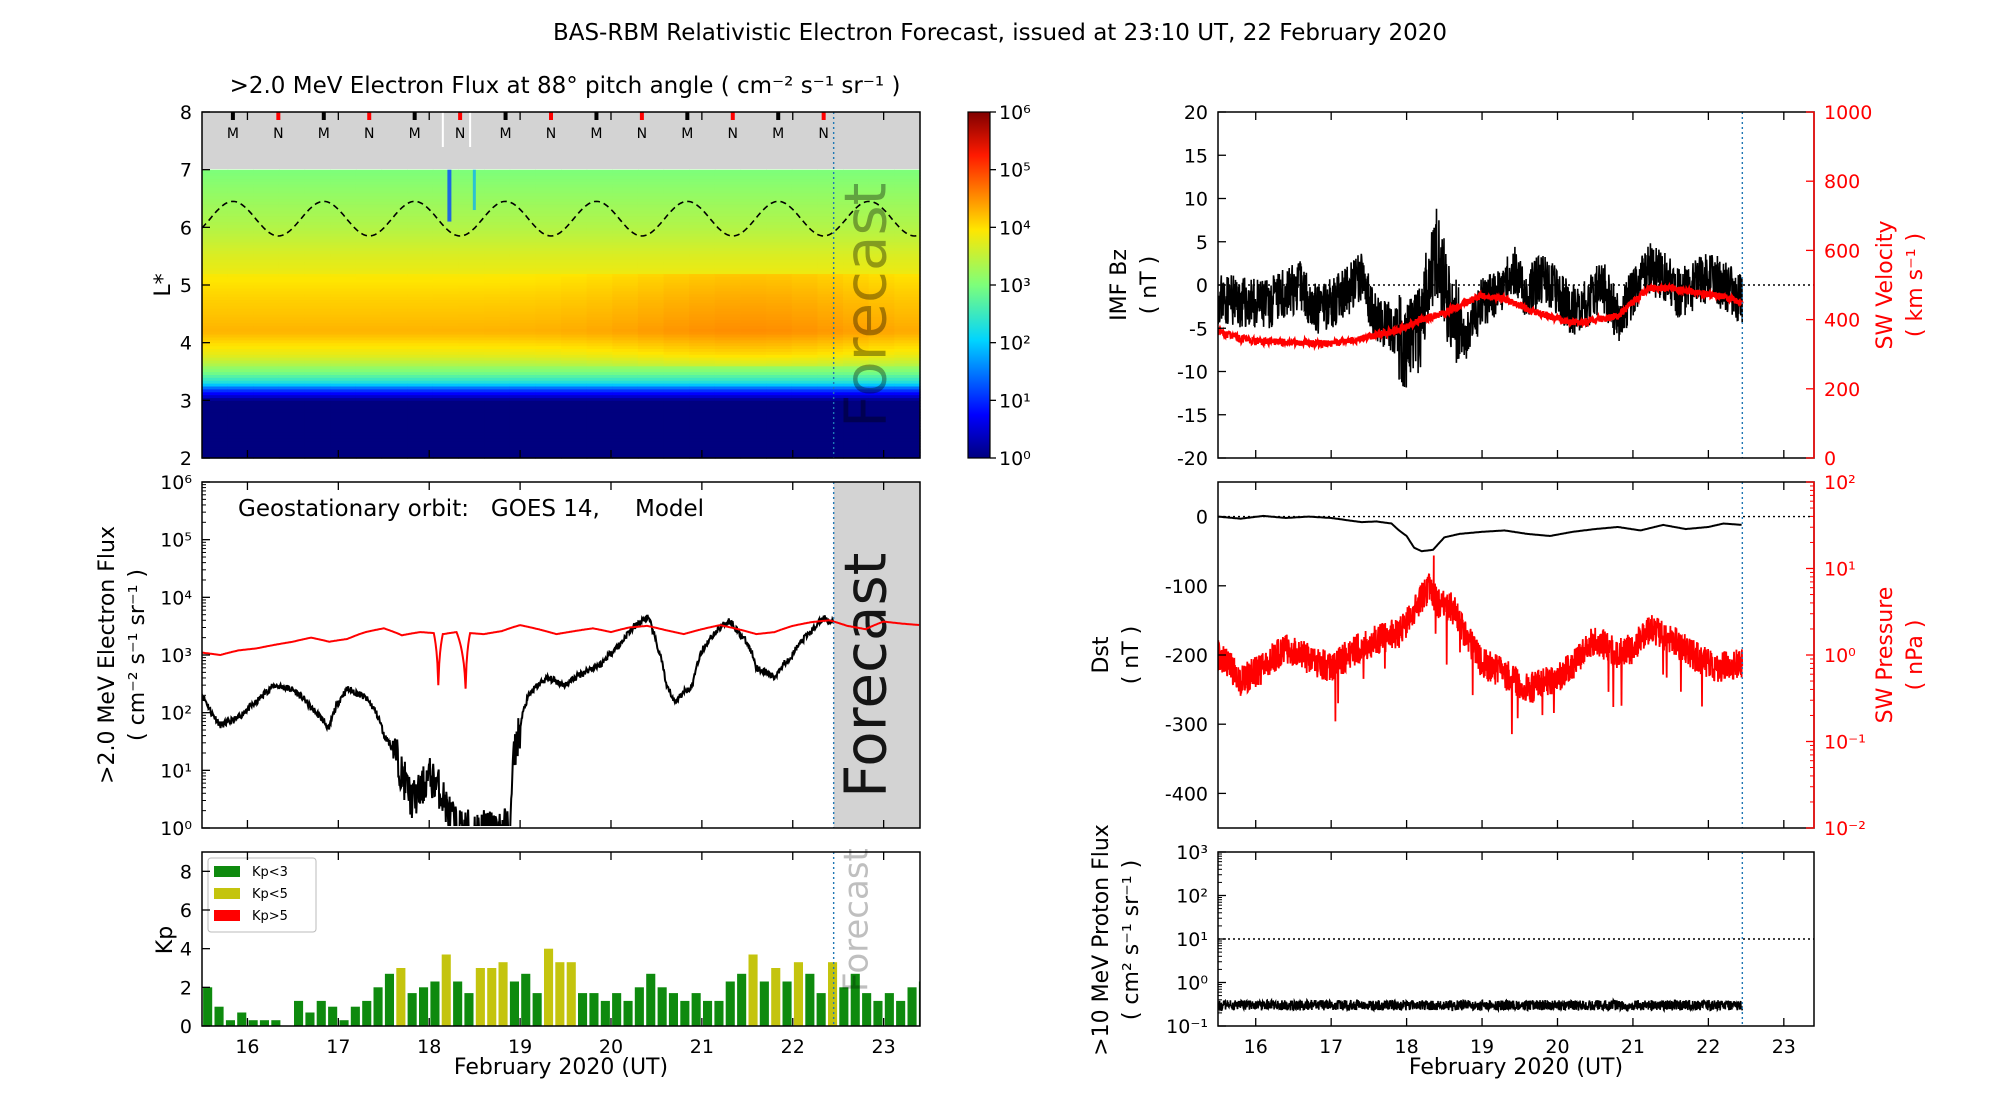 This screenshot has height=1100, width=2000. I want to click on sw-velocity-ylabel-2: ( km s⁻¹ ), so click(1915, 285).